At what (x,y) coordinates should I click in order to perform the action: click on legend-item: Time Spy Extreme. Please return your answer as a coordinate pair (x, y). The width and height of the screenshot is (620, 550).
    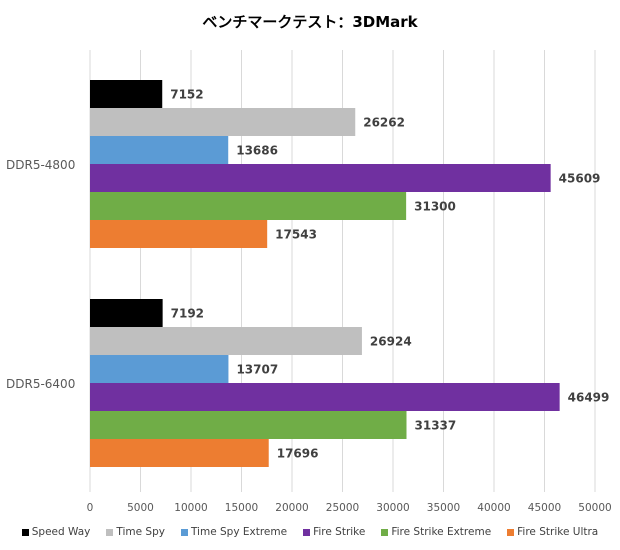
    Looking at the image, I should click on (234, 532).